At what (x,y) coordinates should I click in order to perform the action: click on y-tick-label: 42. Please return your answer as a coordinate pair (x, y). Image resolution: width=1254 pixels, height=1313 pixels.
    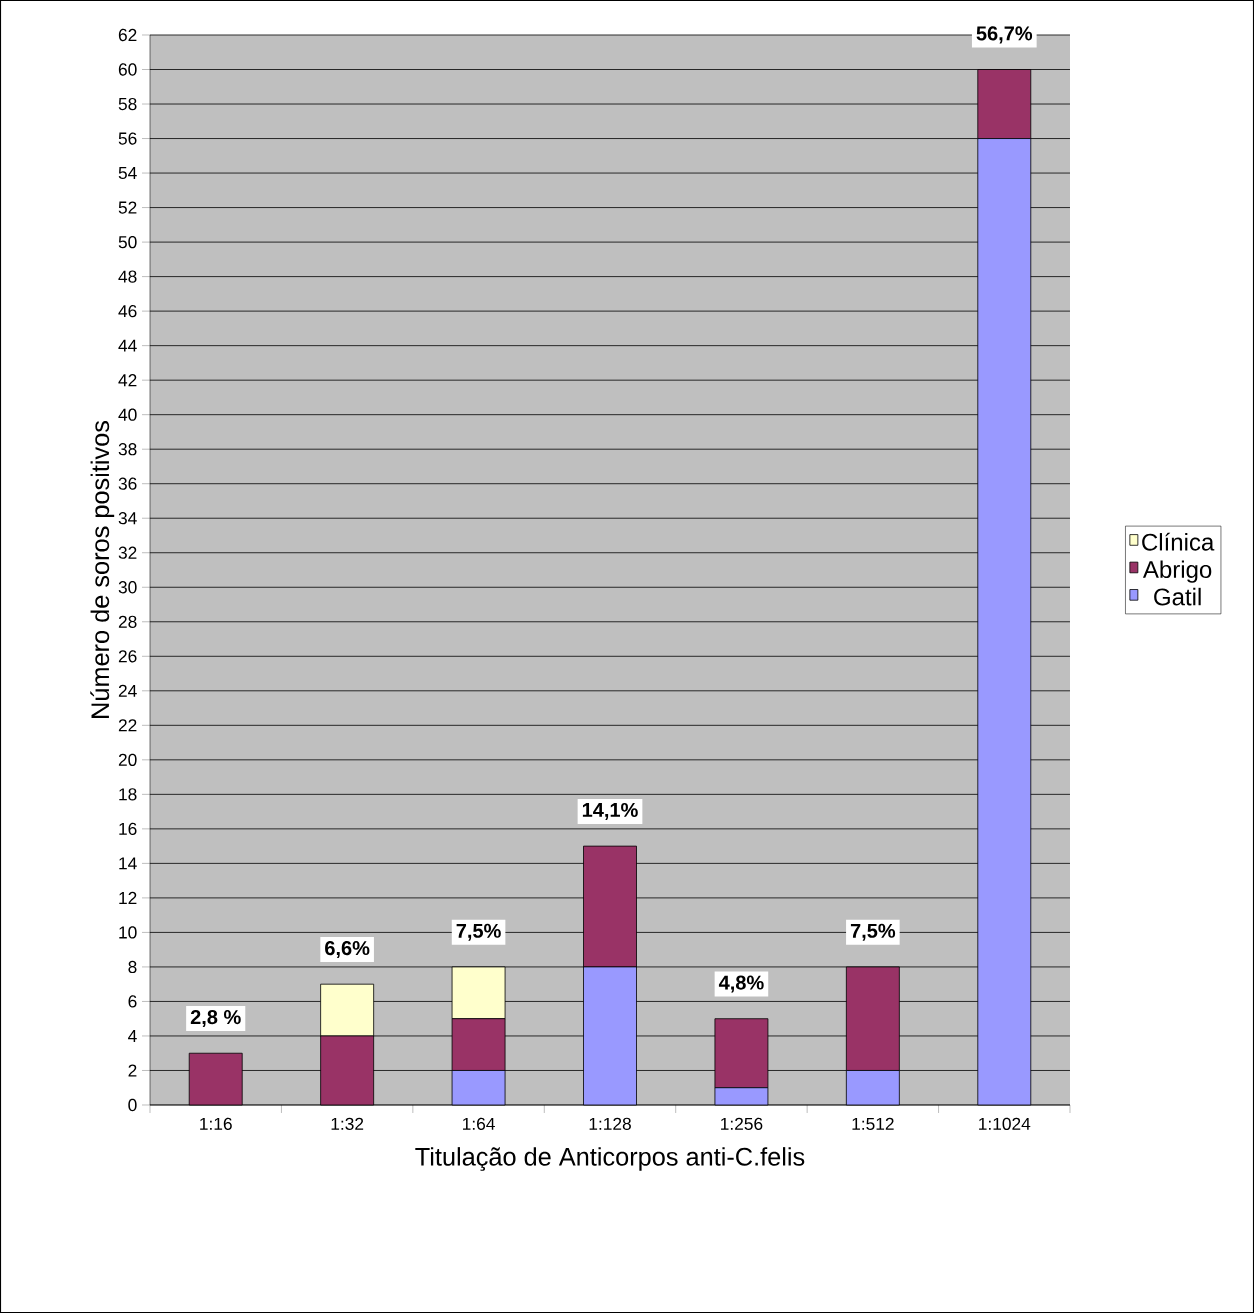
    Looking at the image, I should click on (127, 380).